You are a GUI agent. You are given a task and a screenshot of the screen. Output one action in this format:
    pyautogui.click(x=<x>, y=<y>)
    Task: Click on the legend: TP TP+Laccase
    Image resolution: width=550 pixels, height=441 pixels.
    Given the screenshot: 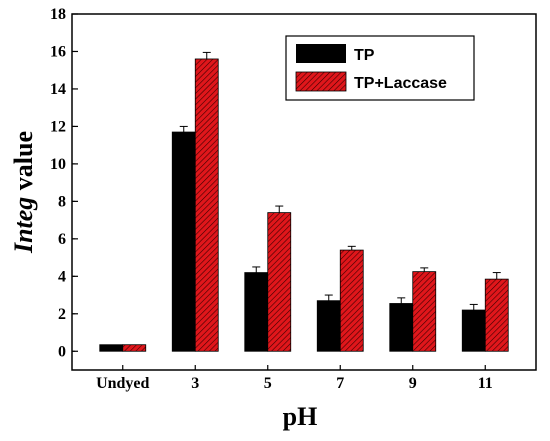 What is the action you would take?
    pyautogui.click(x=380, y=68)
    